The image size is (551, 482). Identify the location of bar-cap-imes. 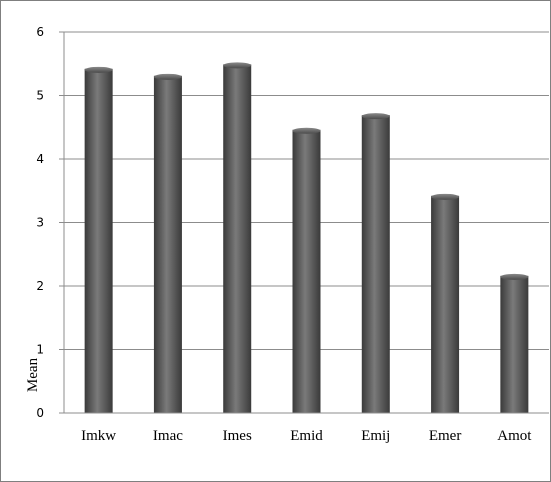
(237, 65).